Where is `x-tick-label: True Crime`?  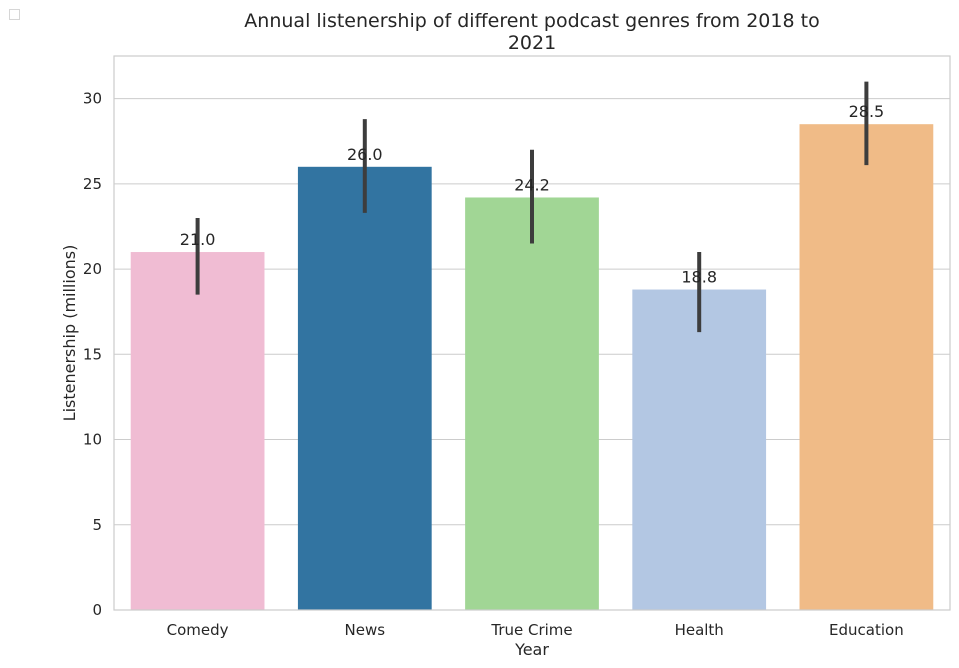
x-tick-label: True Crime is located at coordinates (531, 630).